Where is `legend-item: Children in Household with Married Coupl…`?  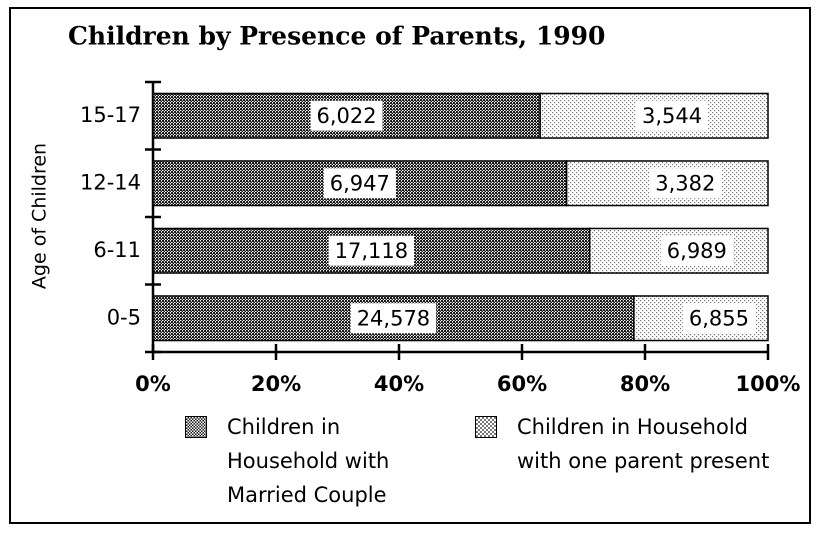
legend-item: Children in Household with Married Coupl… is located at coordinates (308, 461).